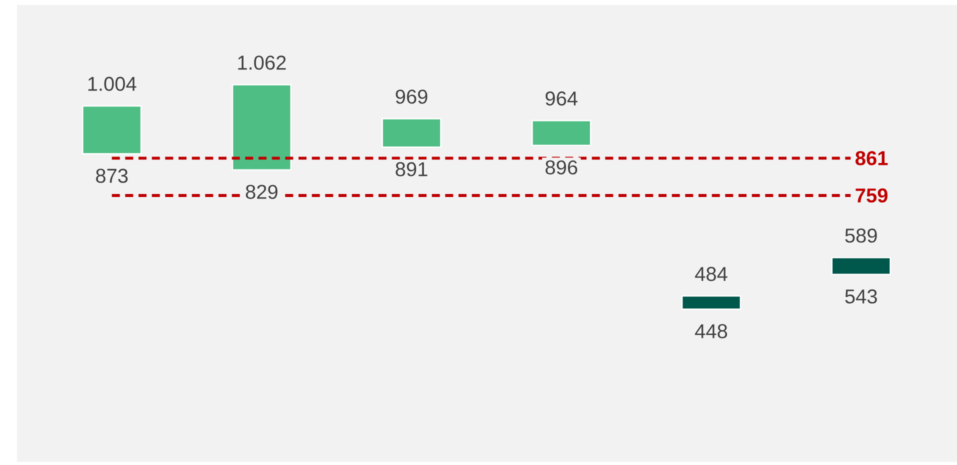 The width and height of the screenshot is (957, 465). What do you see at coordinates (711, 331) in the screenshot?
I see `annotation: 448` at bounding box center [711, 331].